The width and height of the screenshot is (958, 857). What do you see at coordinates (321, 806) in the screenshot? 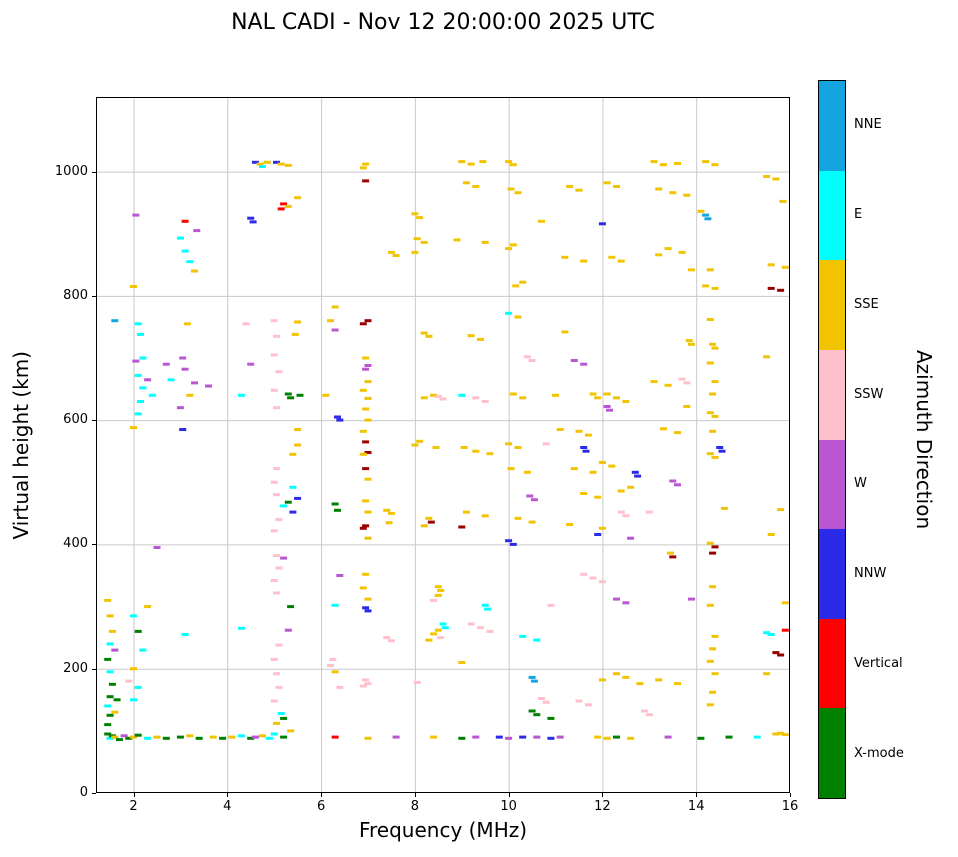
I see `x-tick-label: 6` at bounding box center [321, 806].